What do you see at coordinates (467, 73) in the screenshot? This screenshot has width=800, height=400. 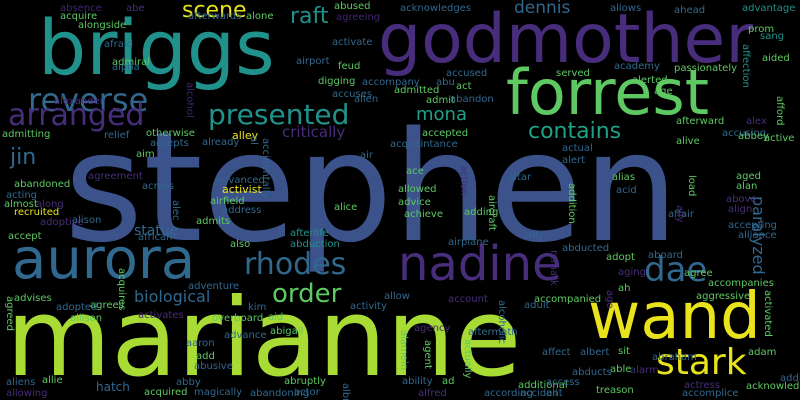 I see `cloud-word: accused` at bounding box center [467, 73].